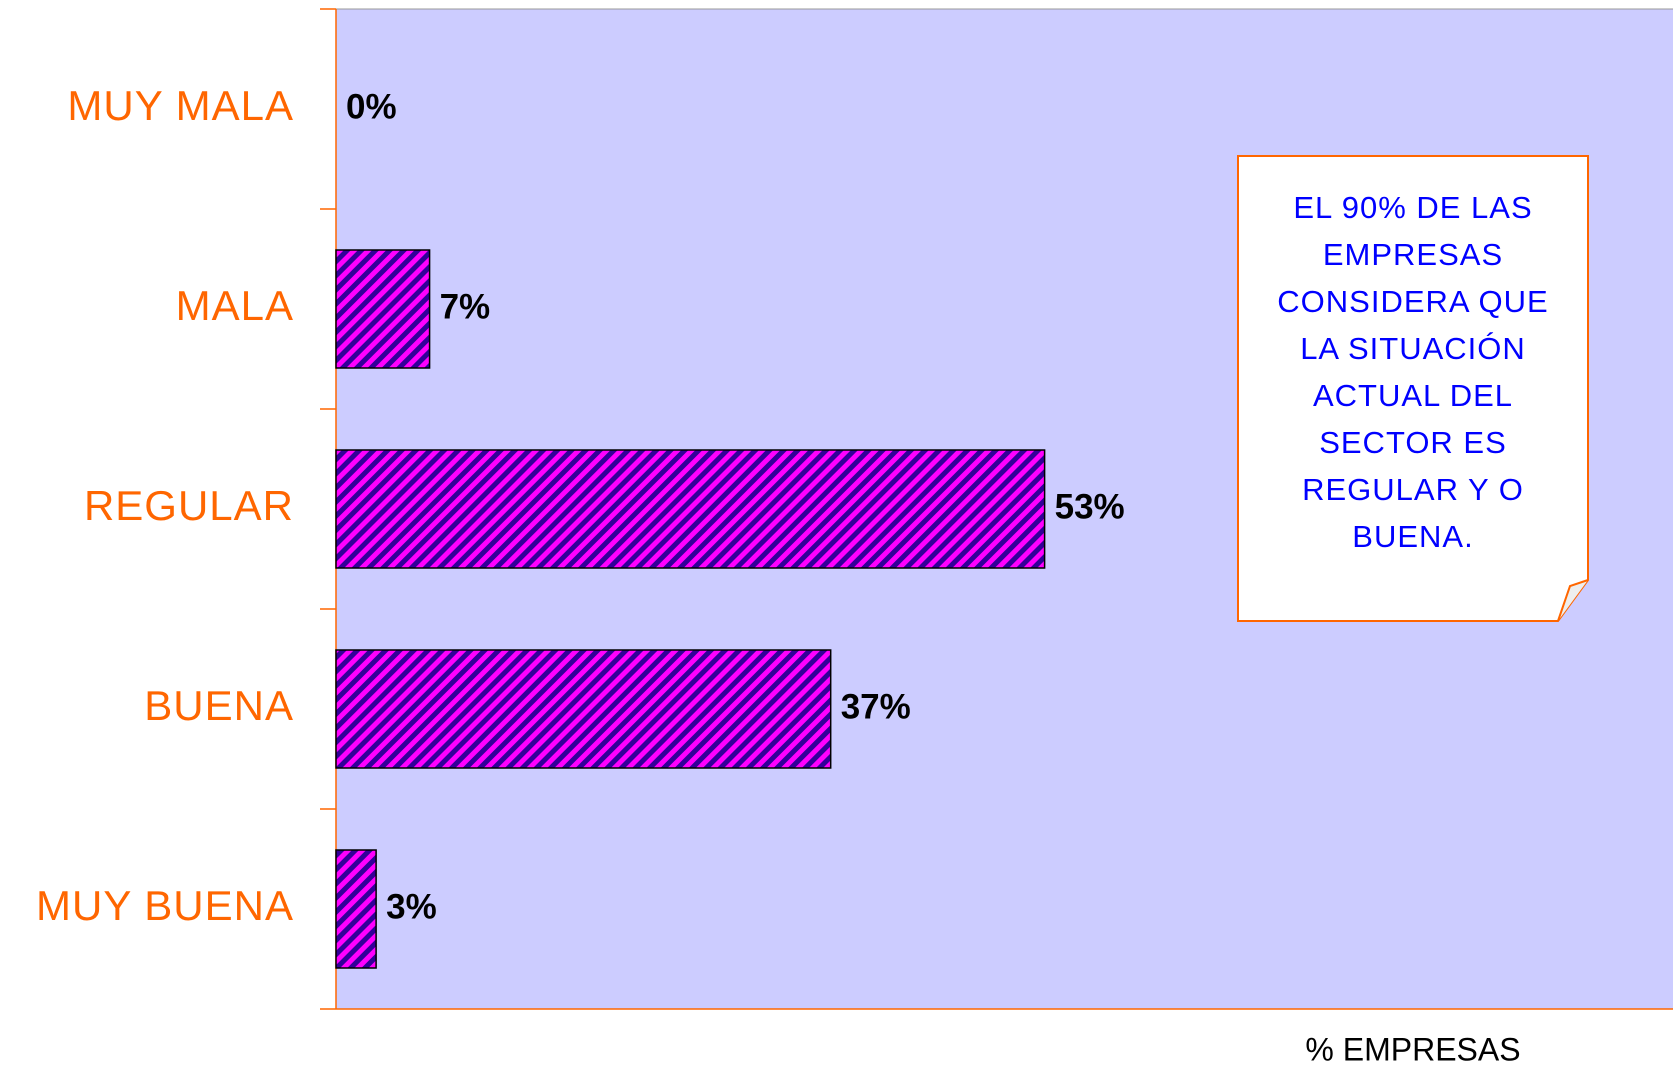 Image resolution: width=1673 pixels, height=1074 pixels. Describe the element at coordinates (180, 105) in the screenshot. I see `y-tick-label: MUY MALA` at that location.